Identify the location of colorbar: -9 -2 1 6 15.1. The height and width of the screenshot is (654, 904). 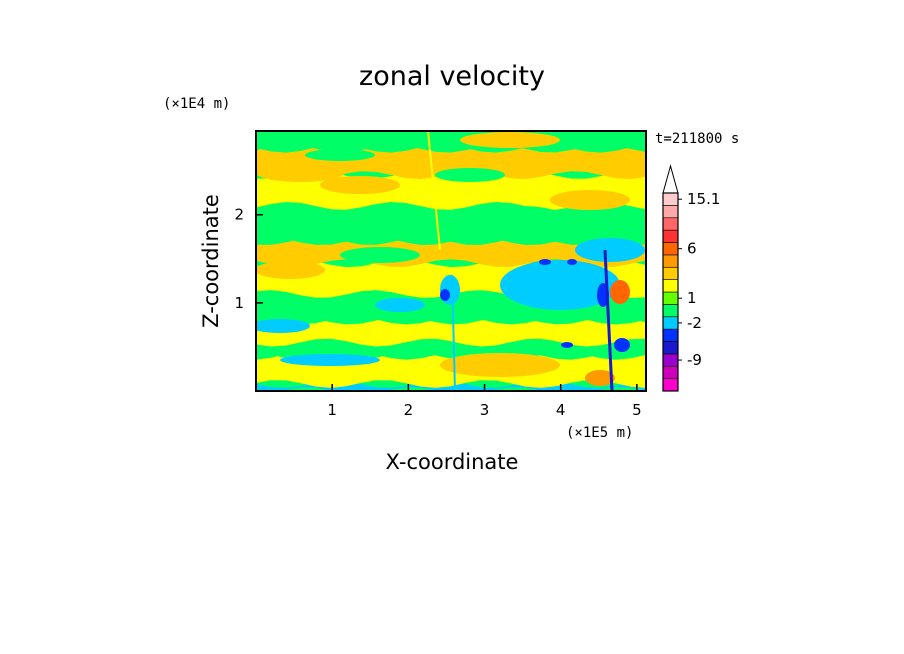
(691, 278).